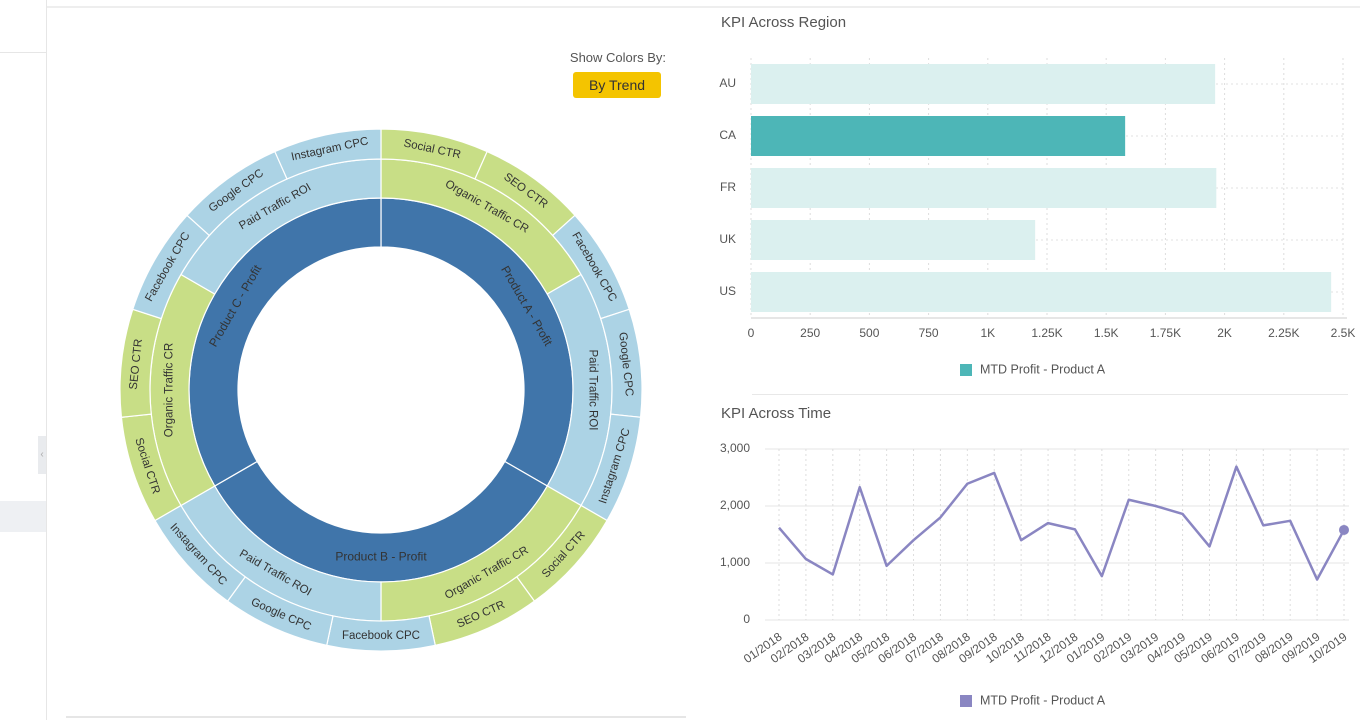 The width and height of the screenshot is (1360, 720). I want to click on time-y-tick-label: 1,000, so click(735, 562).